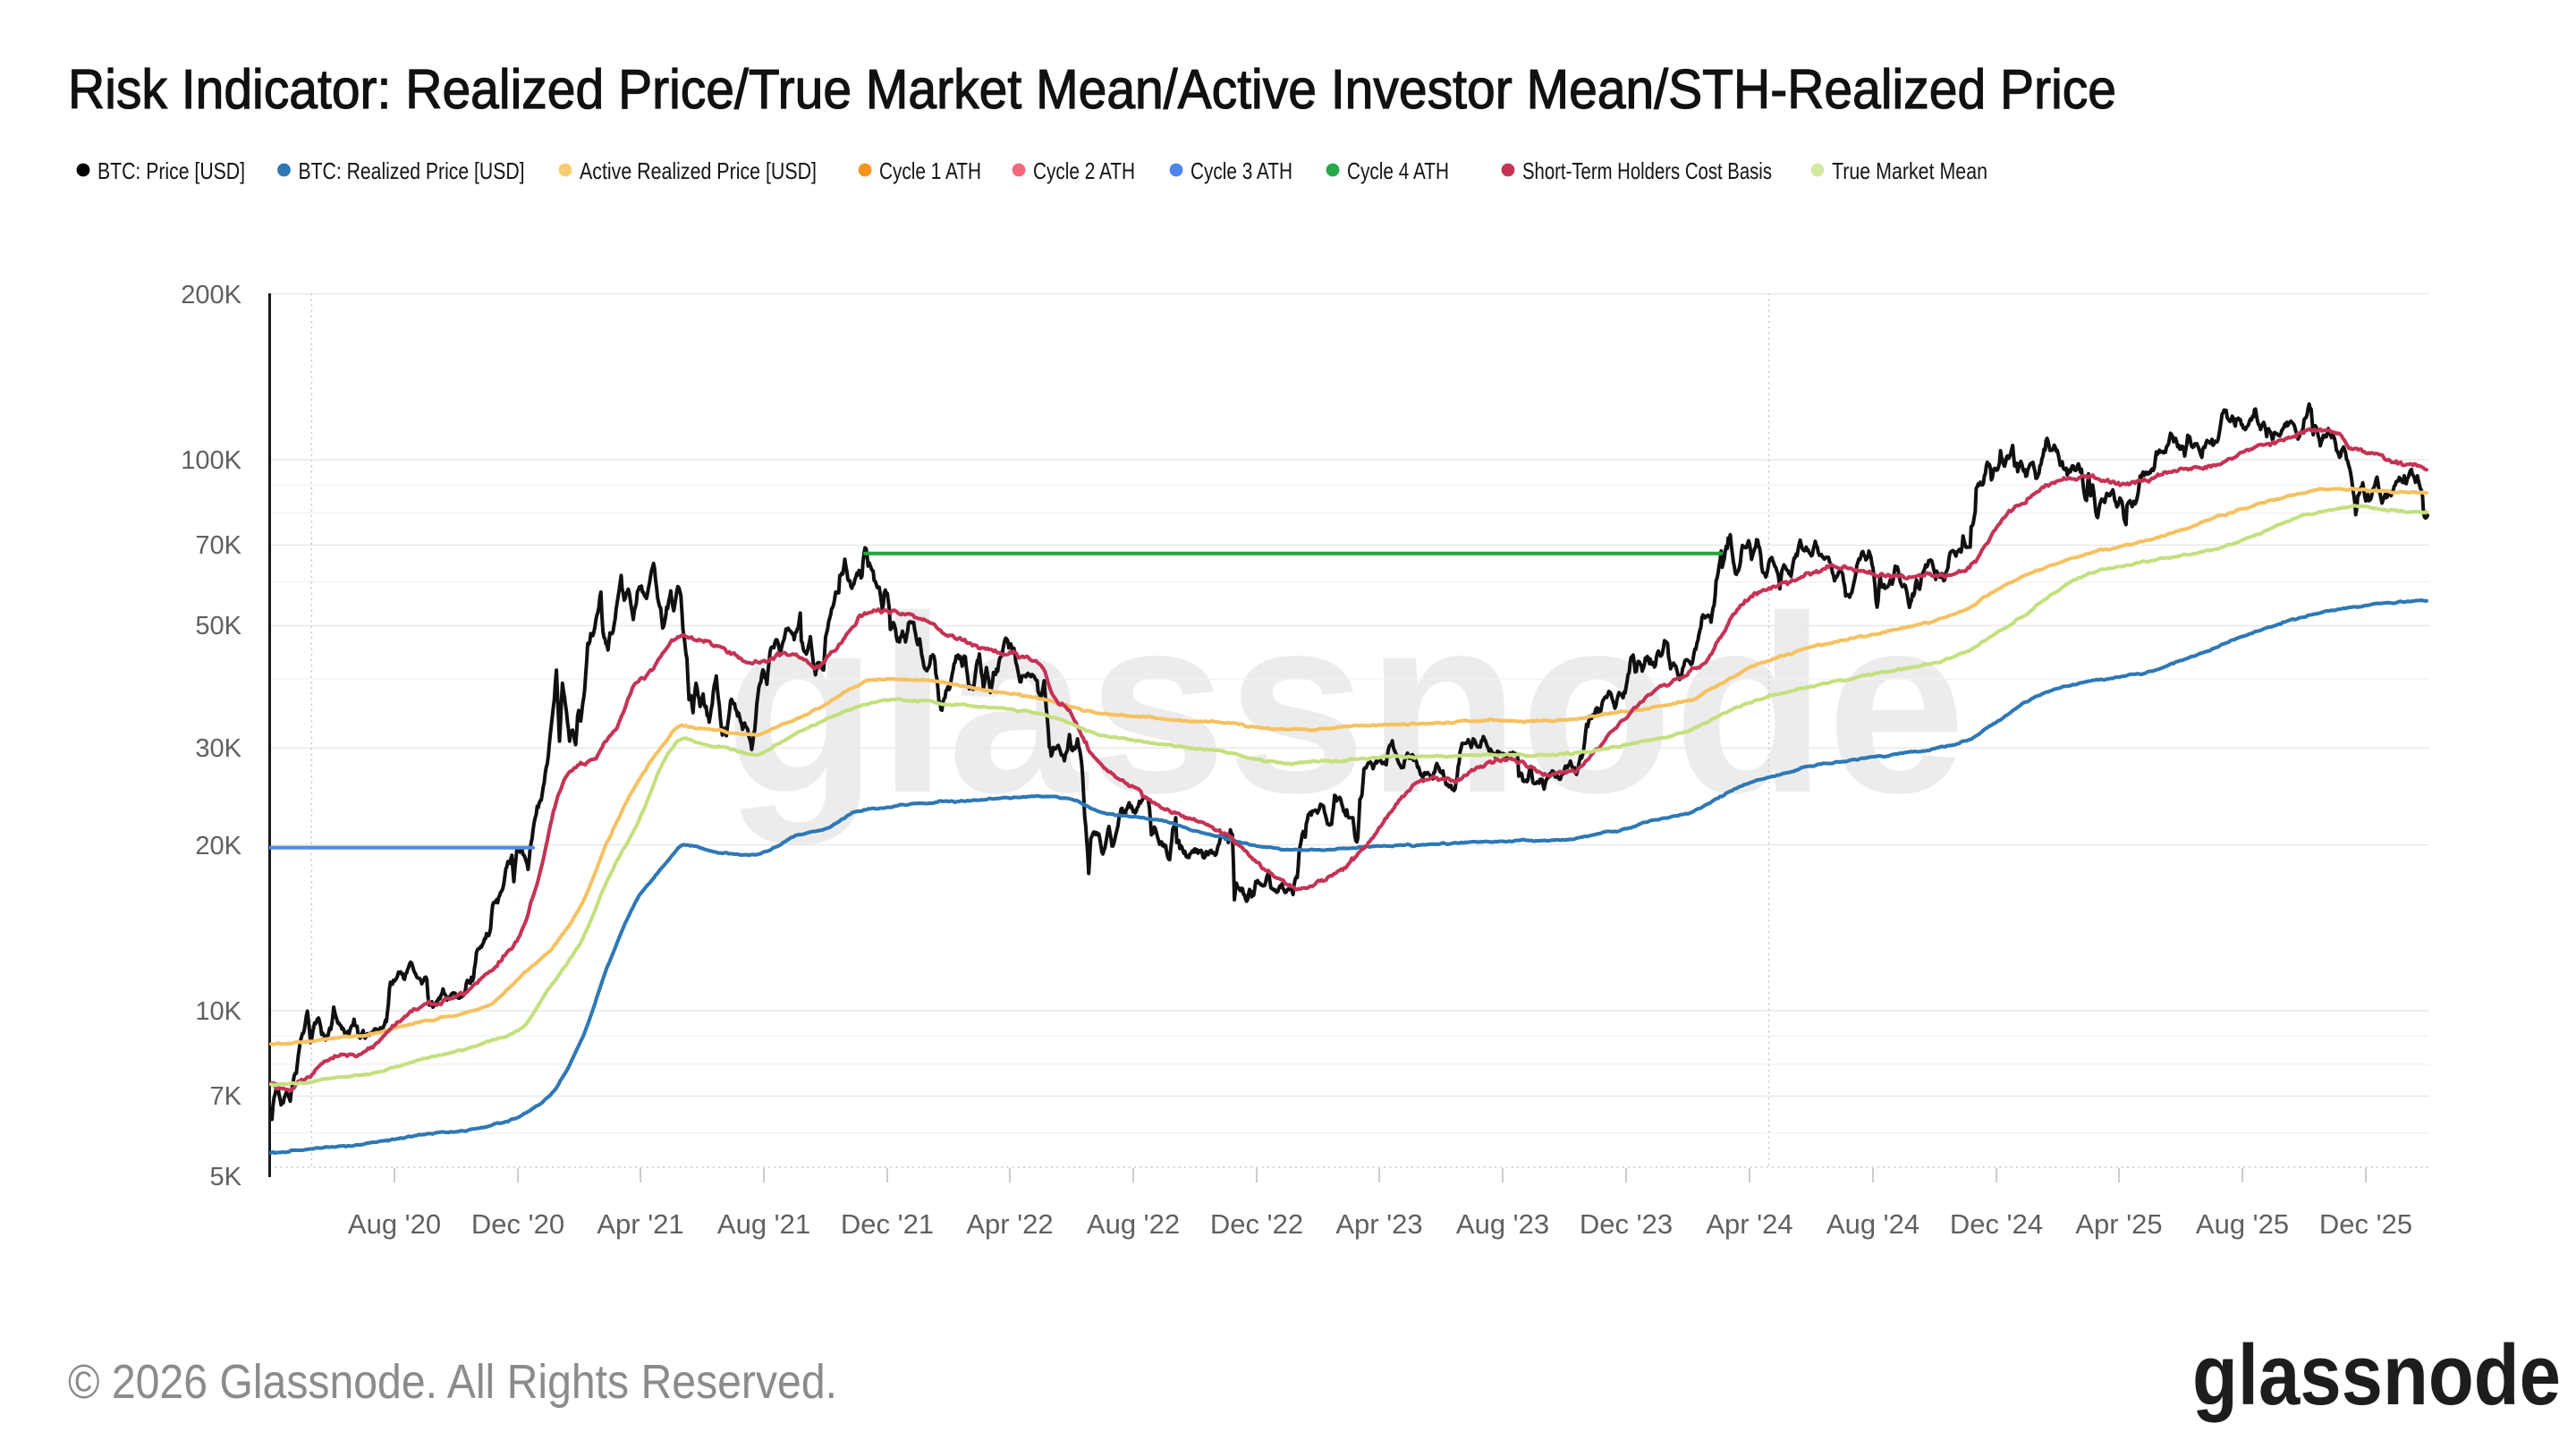 Image resolution: width=2576 pixels, height=1449 pixels. I want to click on svg-text: Apr '23, so click(1378, 1224).